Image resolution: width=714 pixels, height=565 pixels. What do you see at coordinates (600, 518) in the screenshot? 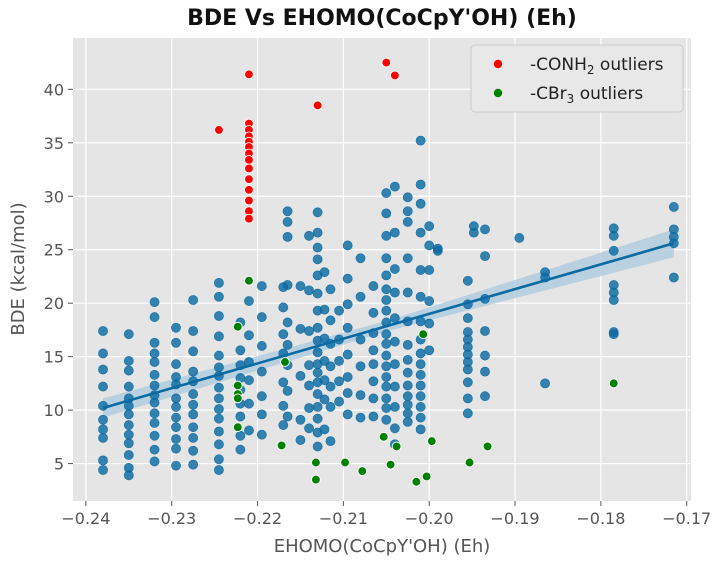
I see `x-tick-label: −0.18` at bounding box center [600, 518].